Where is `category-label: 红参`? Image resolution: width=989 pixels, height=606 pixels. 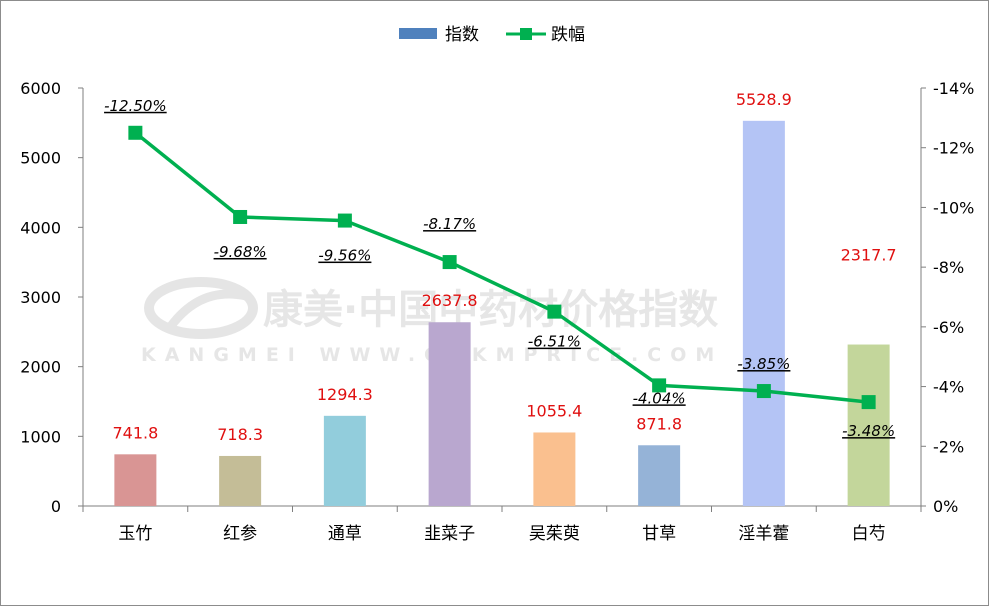 category-label: 红参 is located at coordinates (240, 534).